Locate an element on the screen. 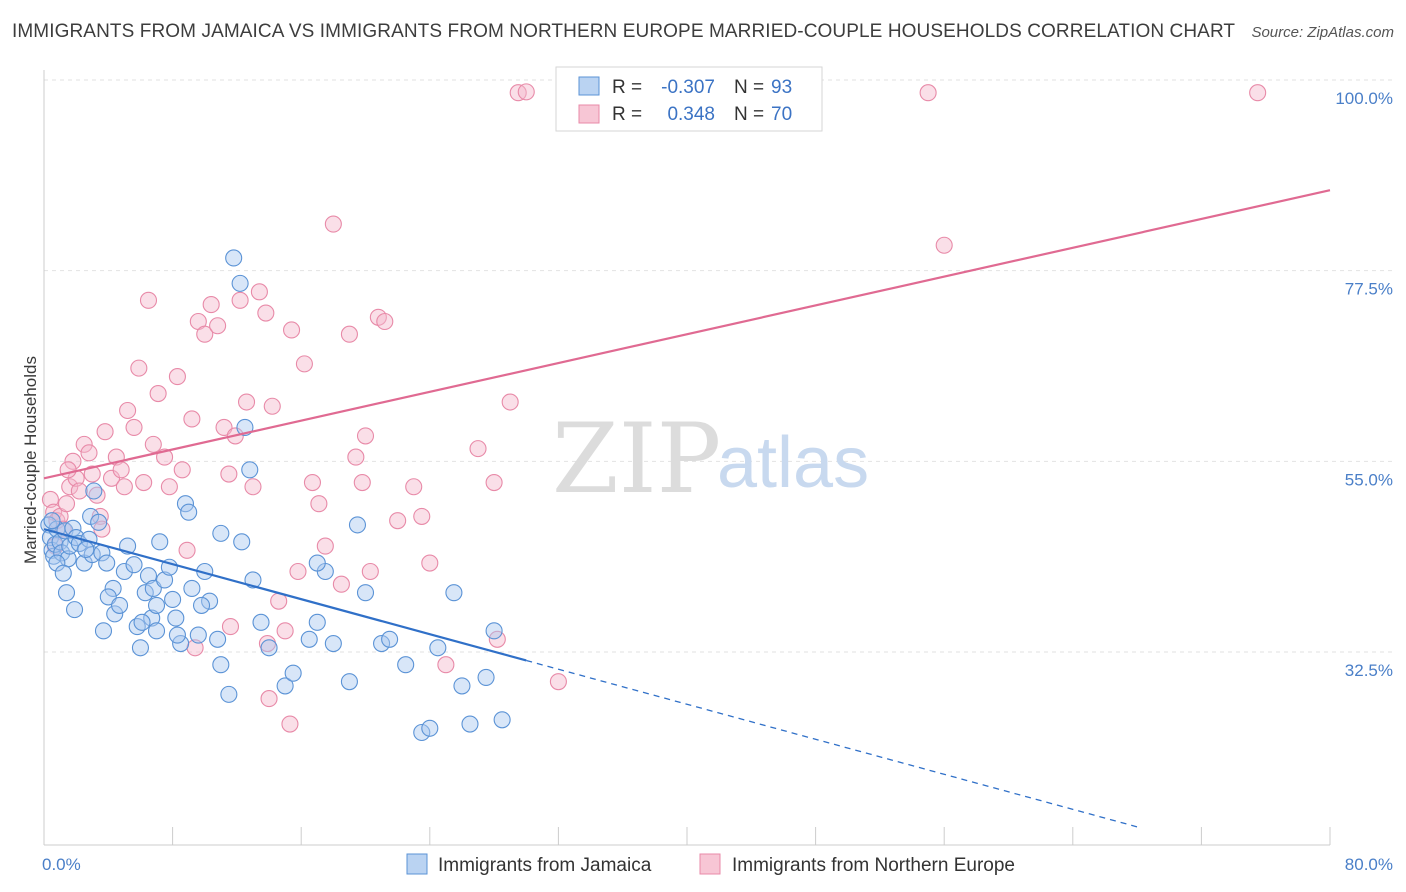 Image resolution: width=1406 pixels, height=892 pixels. legend-n-value-1: 70 is located at coordinates (781, 114).